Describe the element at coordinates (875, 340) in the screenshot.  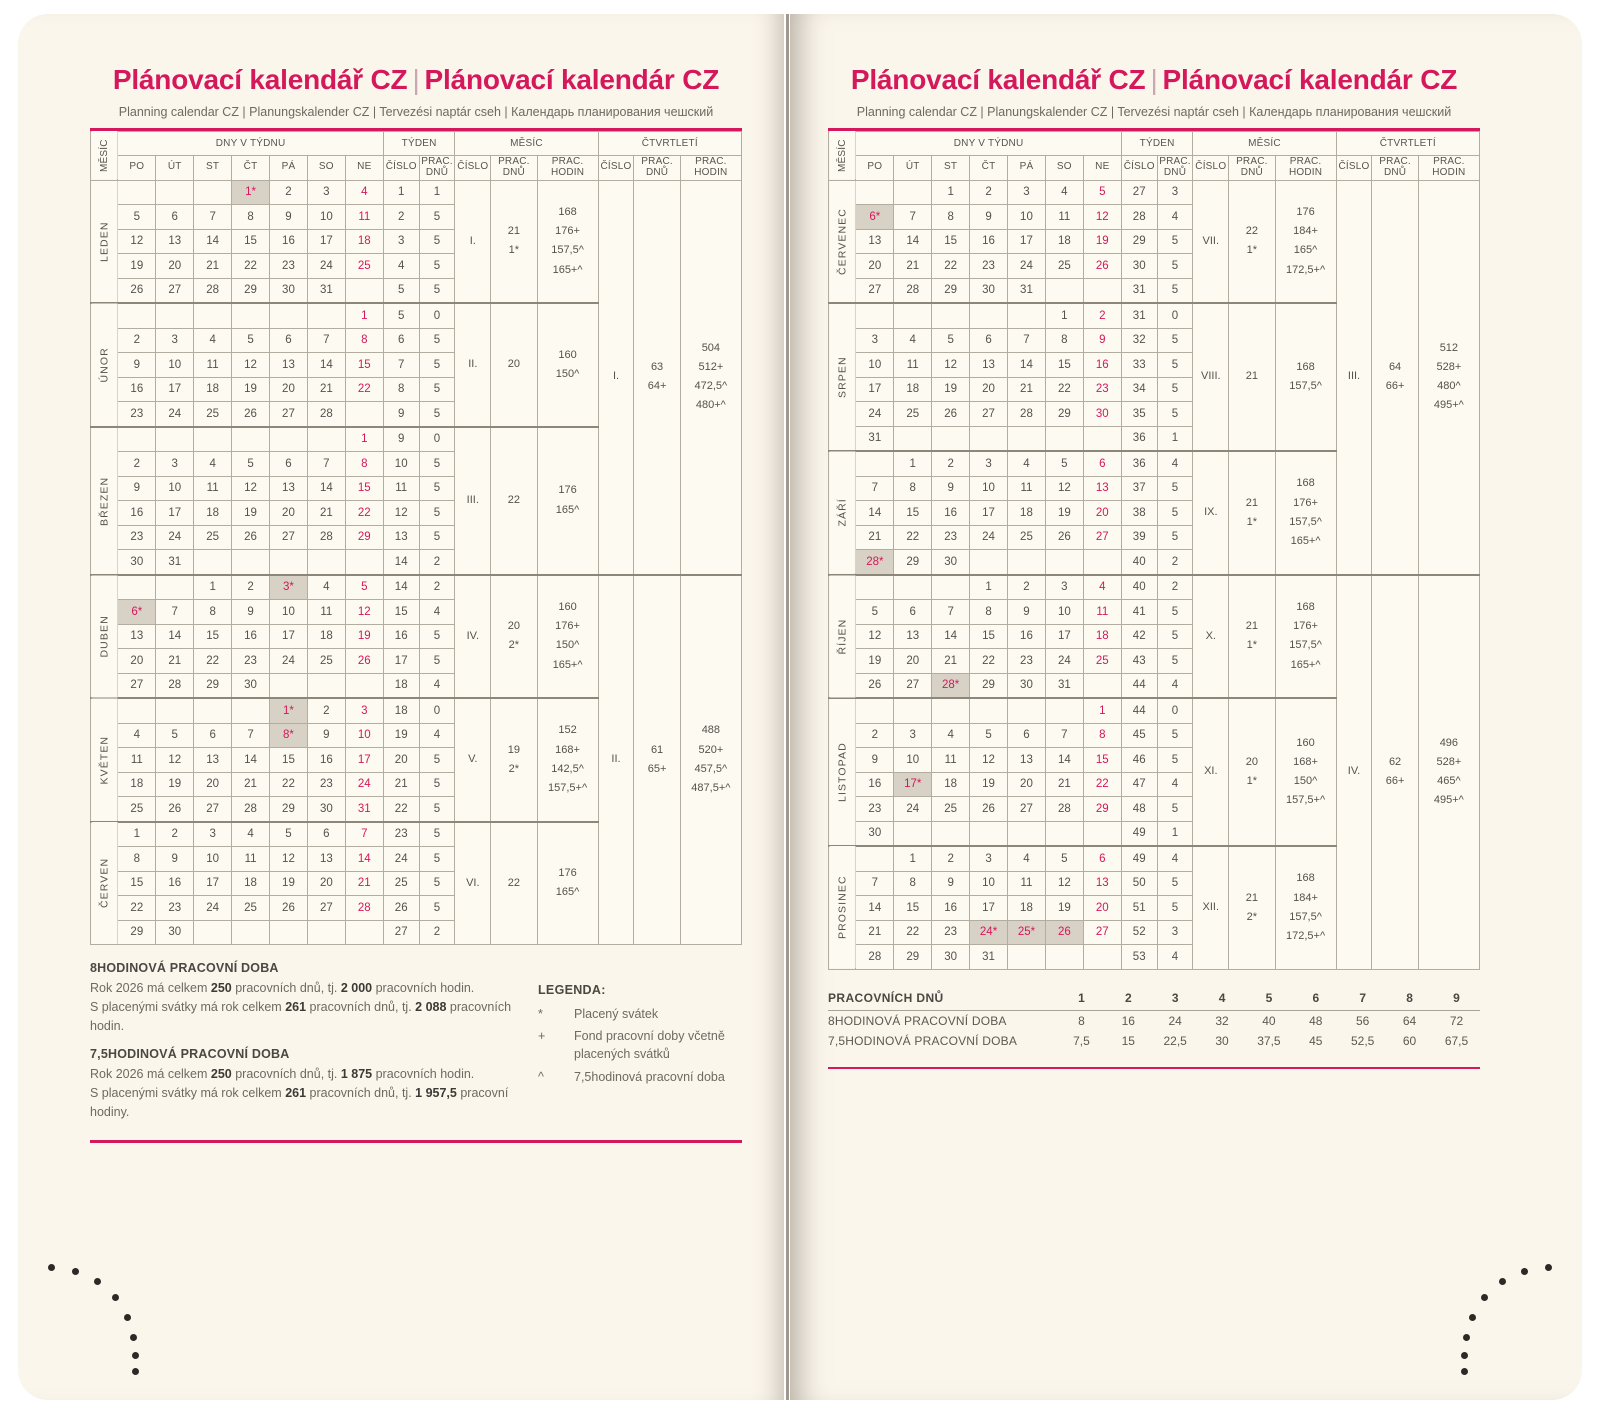
I see `day-cell: 3` at that location.